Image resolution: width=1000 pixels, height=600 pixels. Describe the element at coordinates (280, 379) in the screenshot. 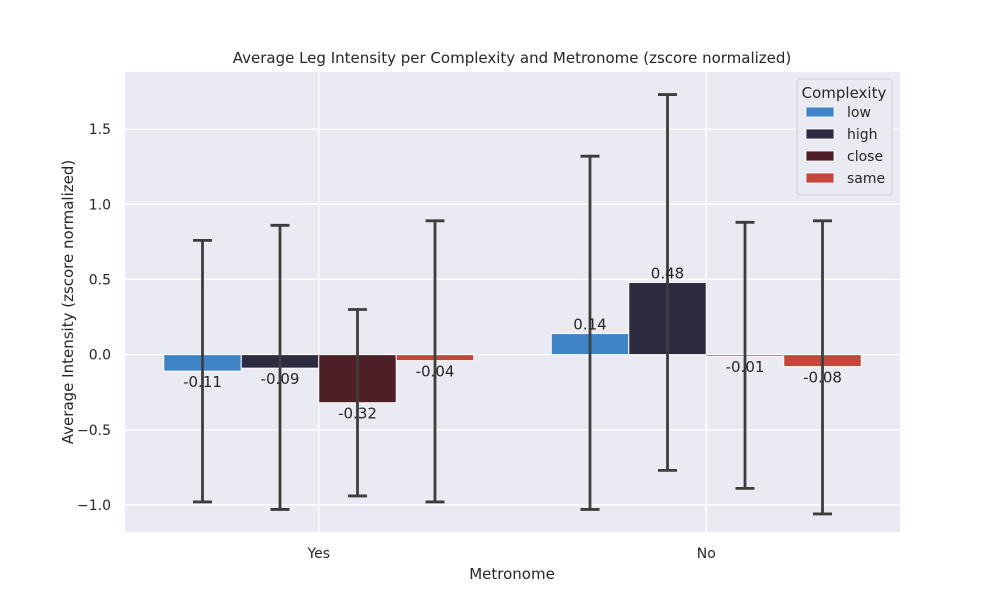

I see `data-label-high-yes: -0.09` at that location.